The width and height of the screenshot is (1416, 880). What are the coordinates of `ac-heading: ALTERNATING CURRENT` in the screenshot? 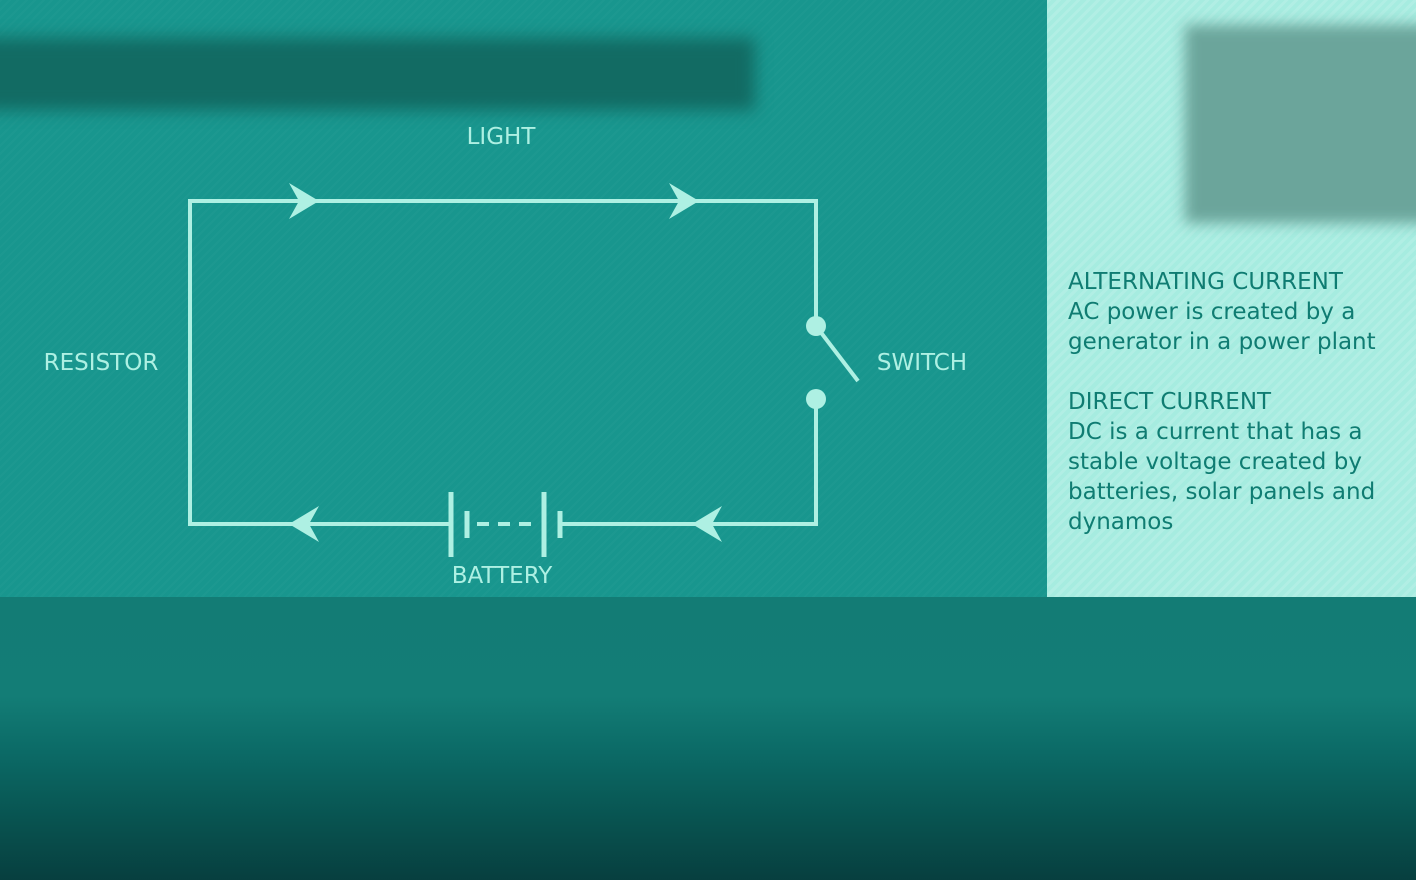 It's located at (1205, 282).